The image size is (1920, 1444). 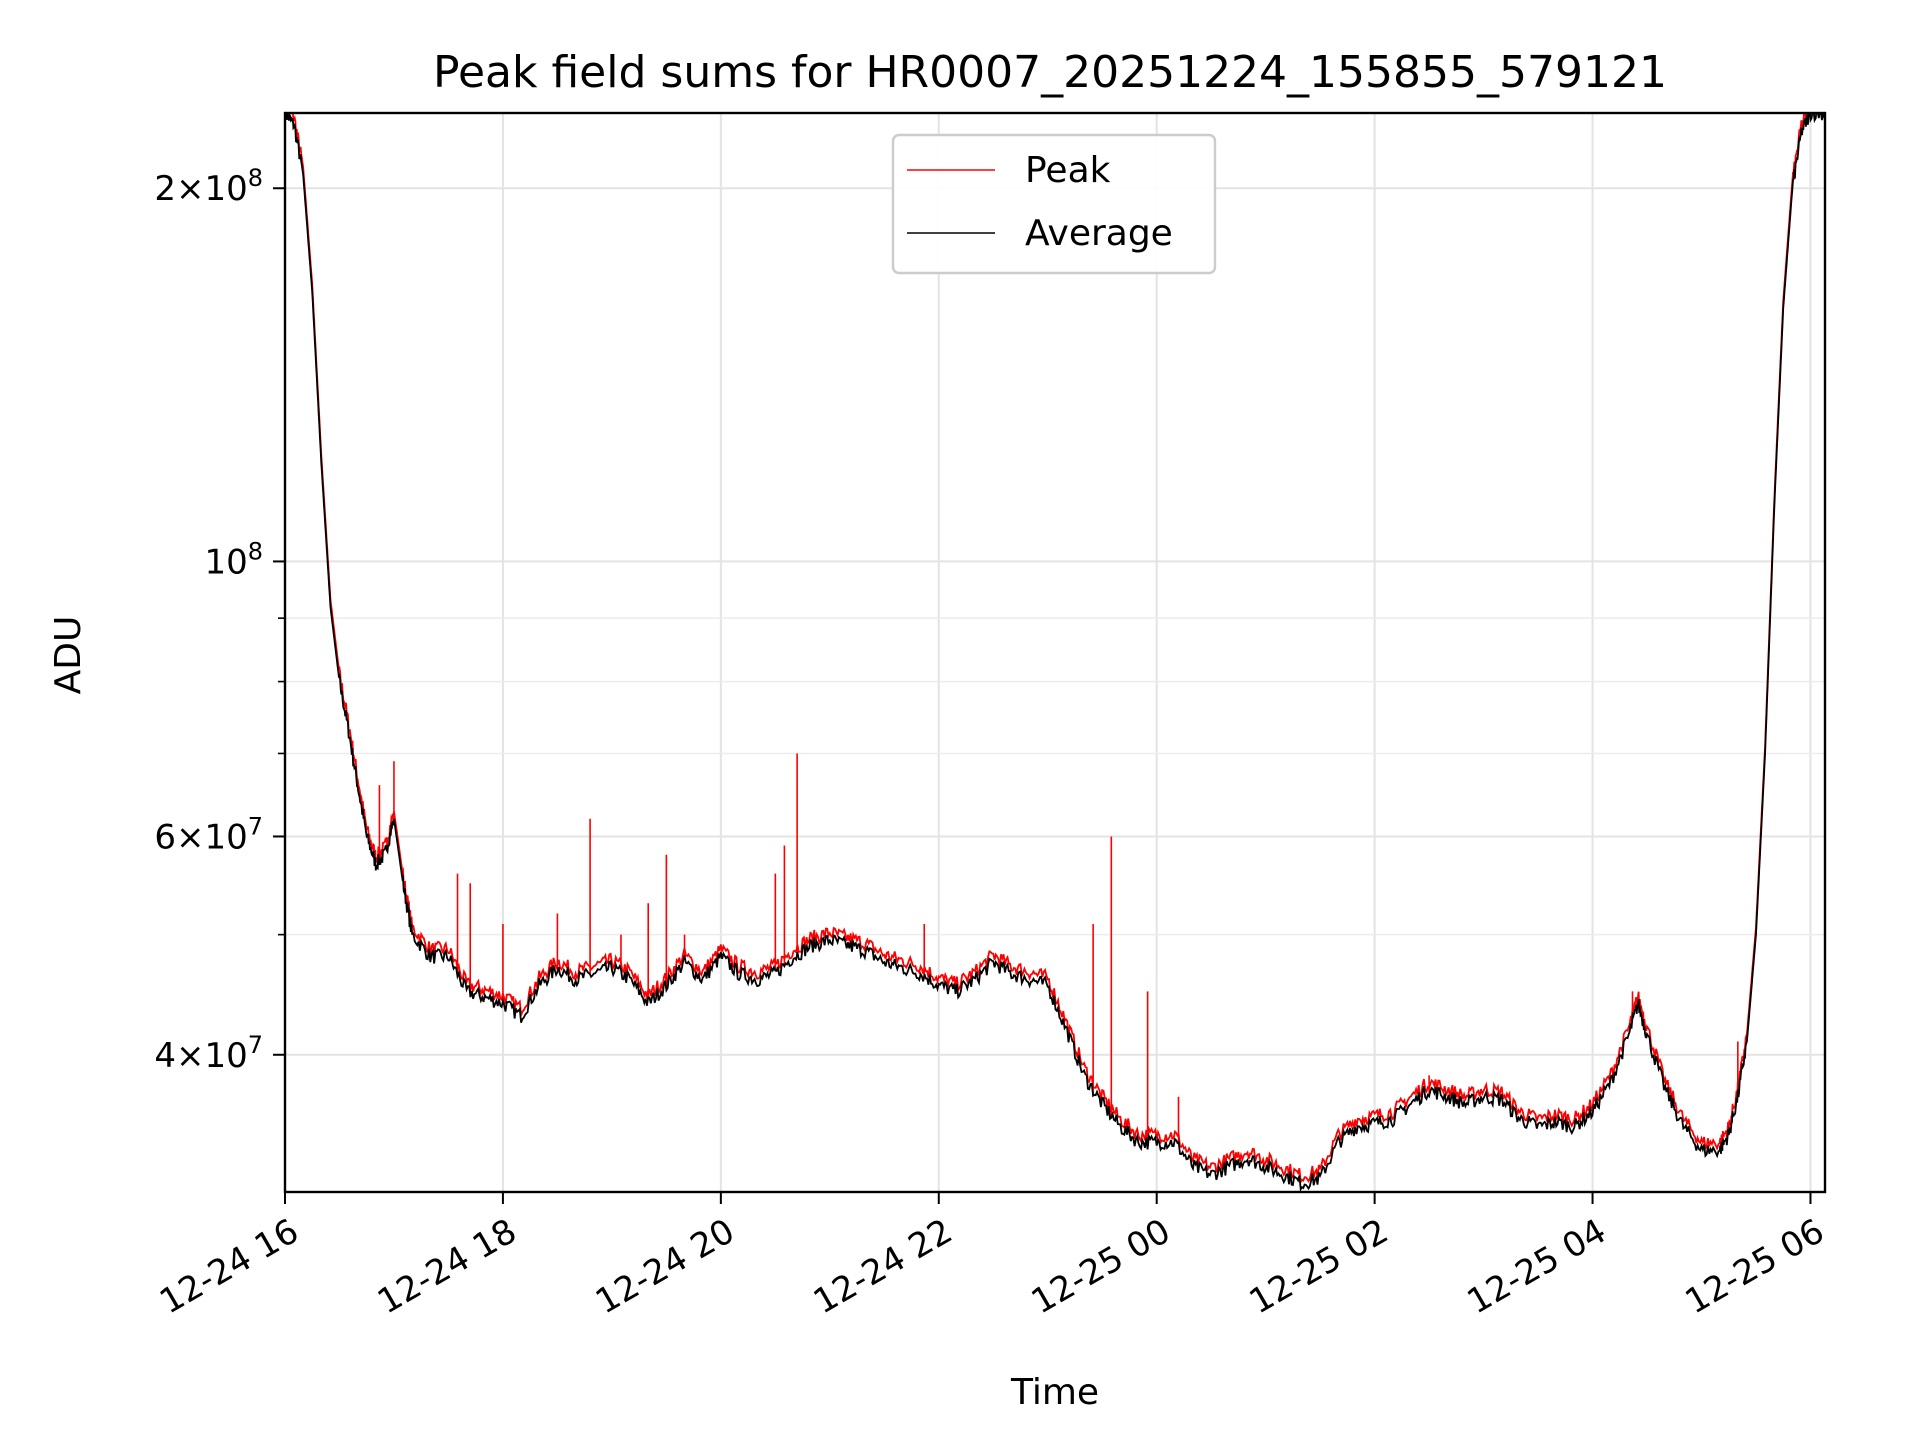 What do you see at coordinates (208, 834) in the screenshot?
I see `y-tick-label: 6×107` at bounding box center [208, 834].